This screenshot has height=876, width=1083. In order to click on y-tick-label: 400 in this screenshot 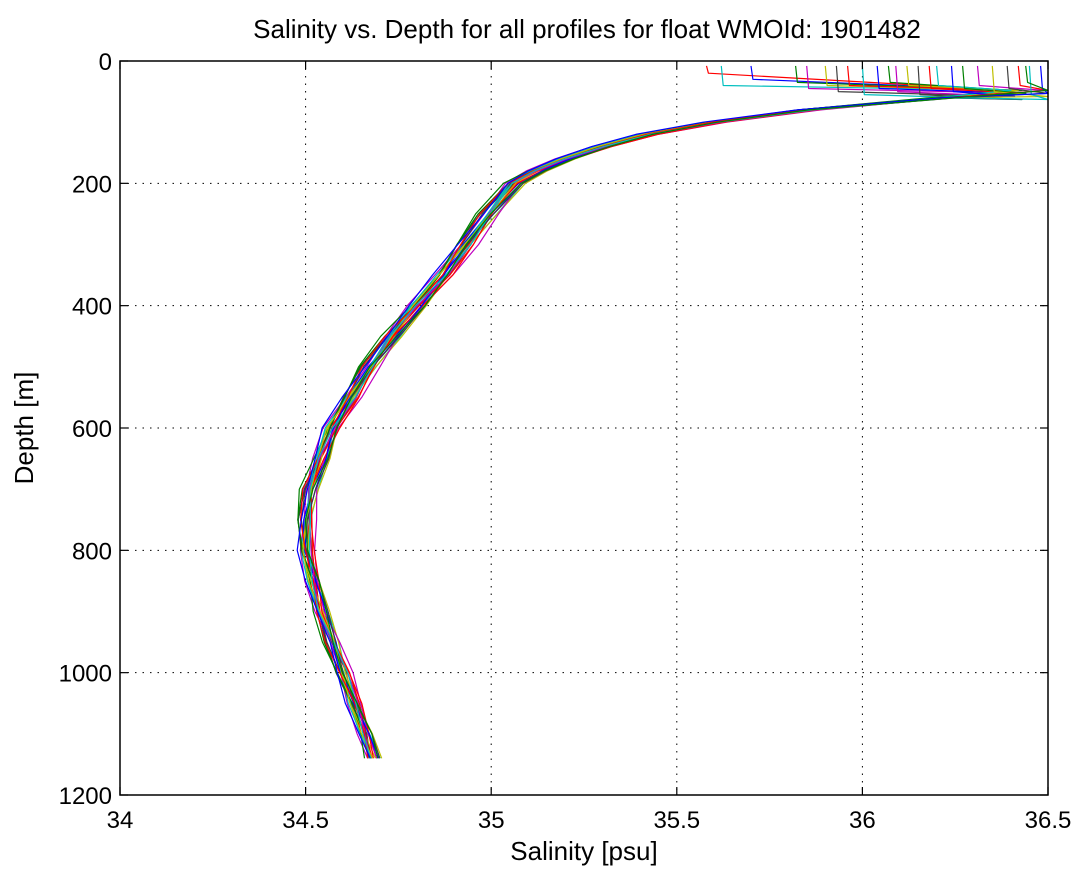, I will do `click(92, 307)`.